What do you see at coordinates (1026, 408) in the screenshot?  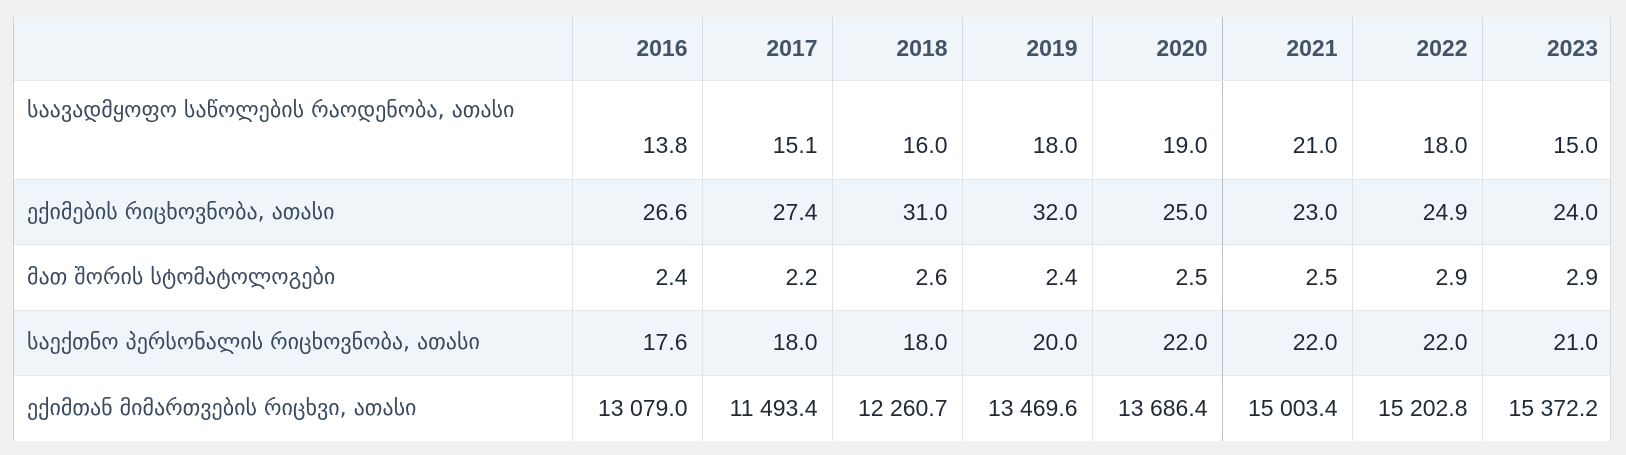 I see `value-cell: 13 469.6` at bounding box center [1026, 408].